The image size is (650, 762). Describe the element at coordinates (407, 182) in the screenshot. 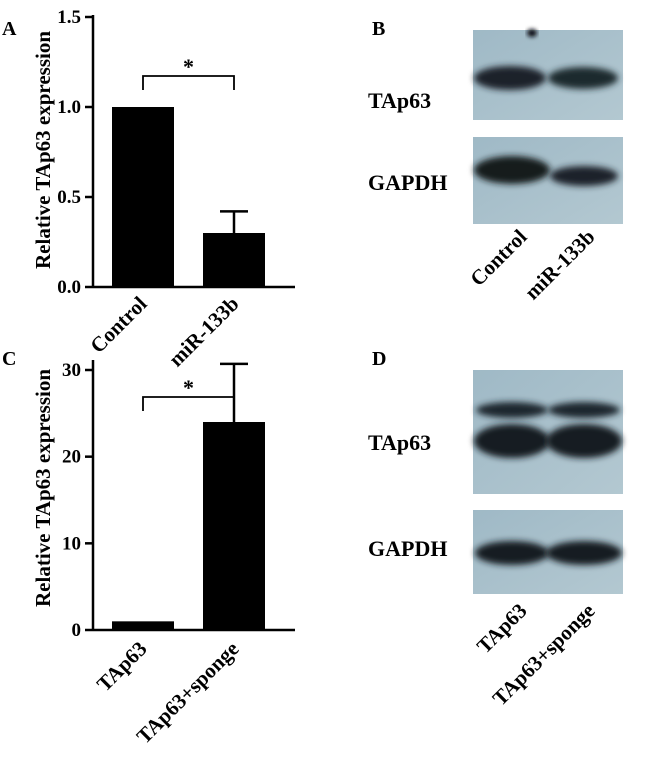

I see `blot-b-label-gapdh: GAPDH` at that location.